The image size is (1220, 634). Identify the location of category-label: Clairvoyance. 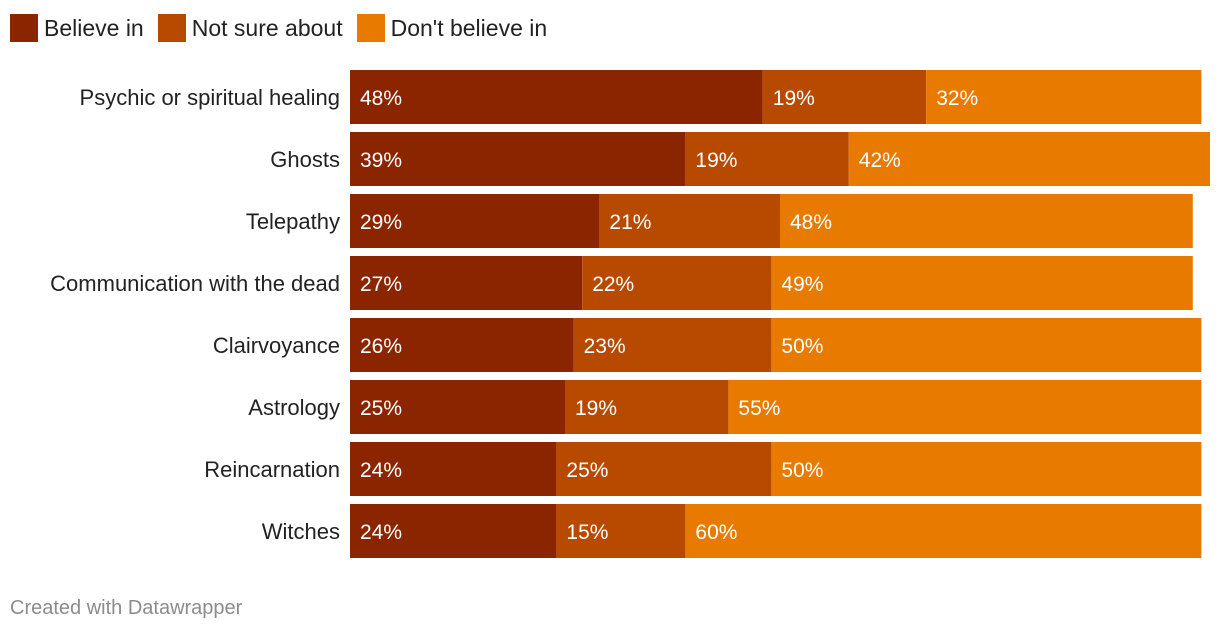
(276, 345).